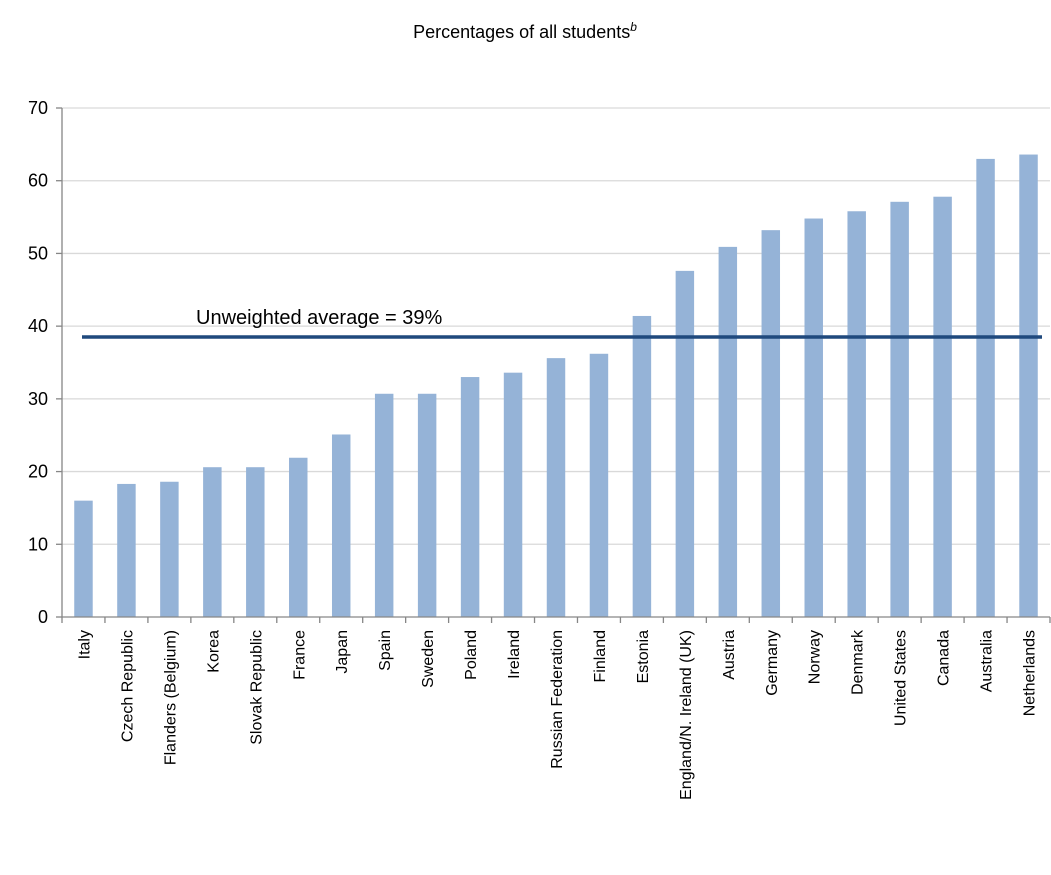  Describe the element at coordinates (471, 655) in the screenshot. I see `category-label: Poland` at that location.